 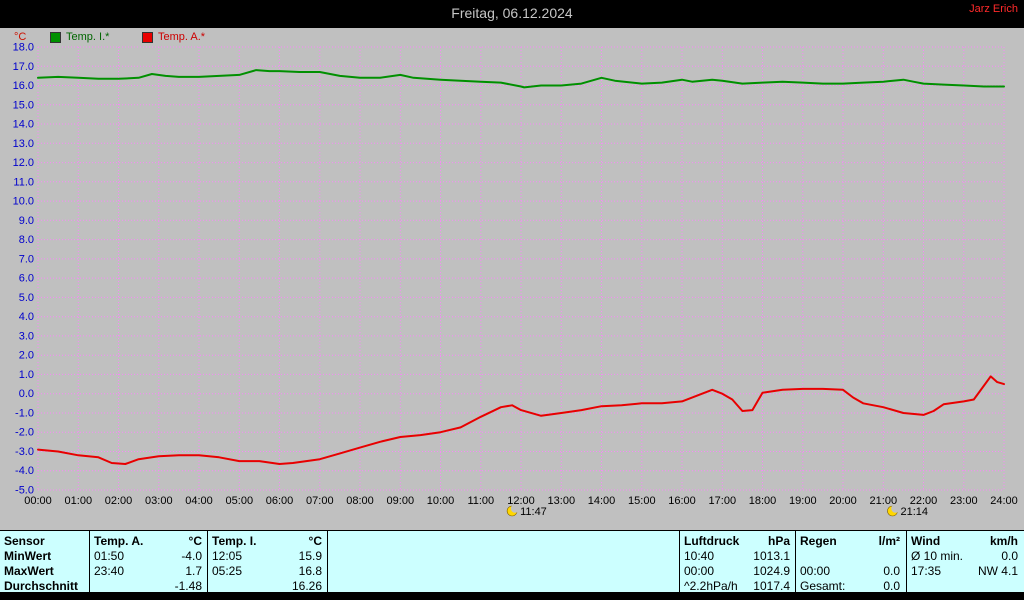 What do you see at coordinates (24, 452) in the screenshot?
I see `svg-text: -3.0` at bounding box center [24, 452].